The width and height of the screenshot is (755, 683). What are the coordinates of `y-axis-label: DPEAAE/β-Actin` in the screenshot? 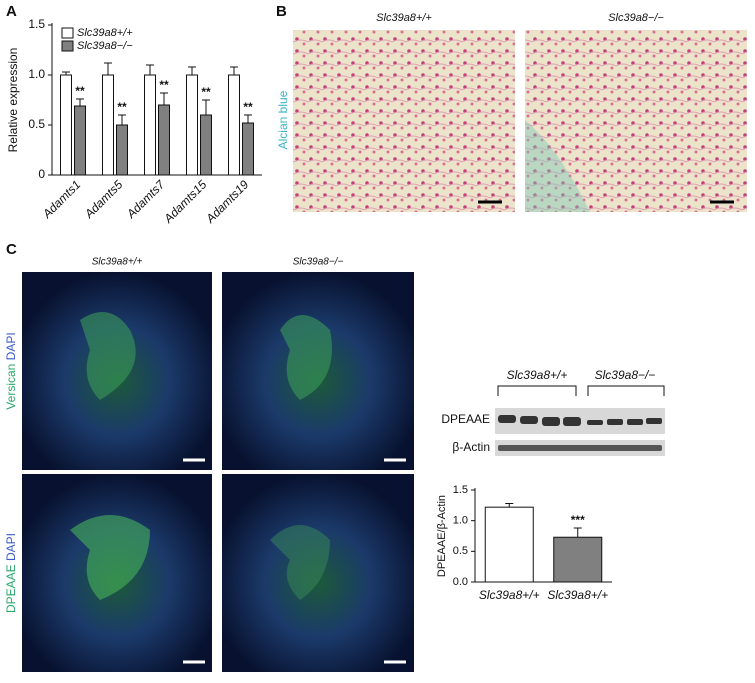 It's located at (442, 536).